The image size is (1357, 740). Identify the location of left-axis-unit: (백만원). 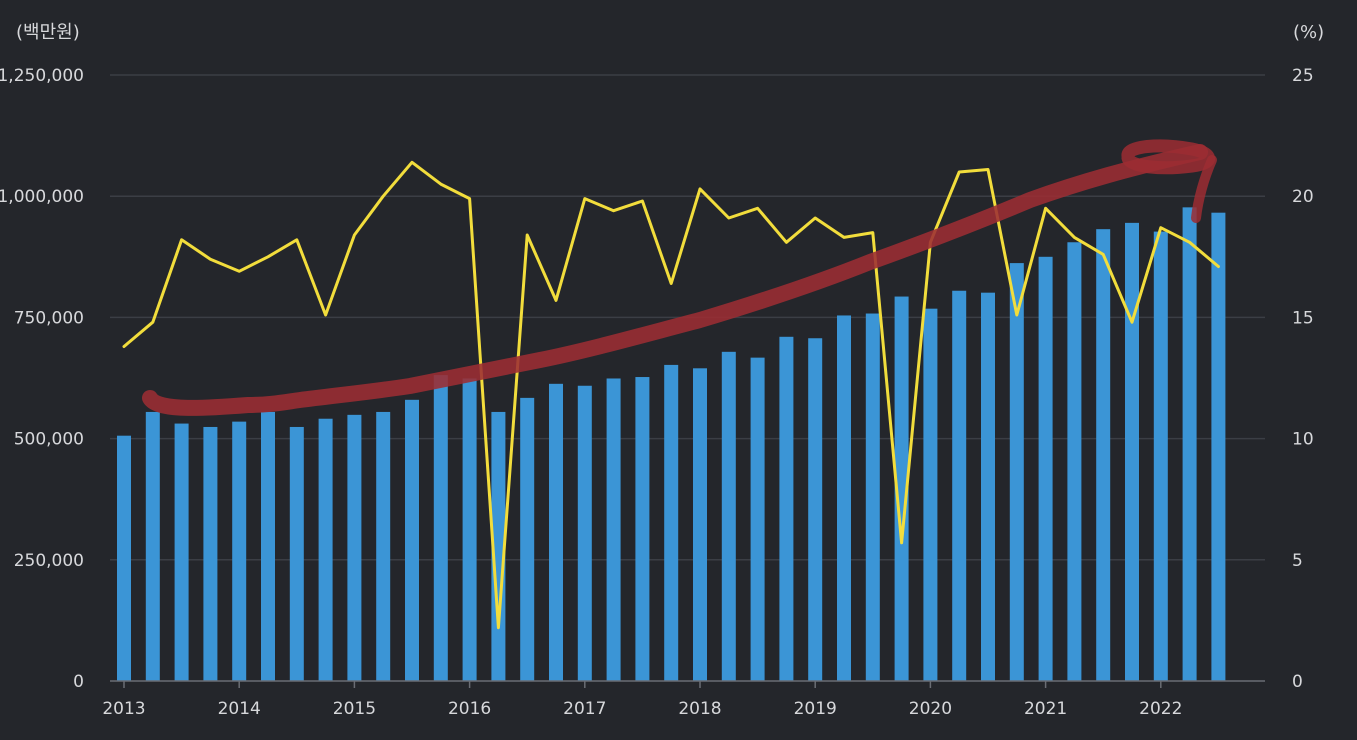
(48, 32).